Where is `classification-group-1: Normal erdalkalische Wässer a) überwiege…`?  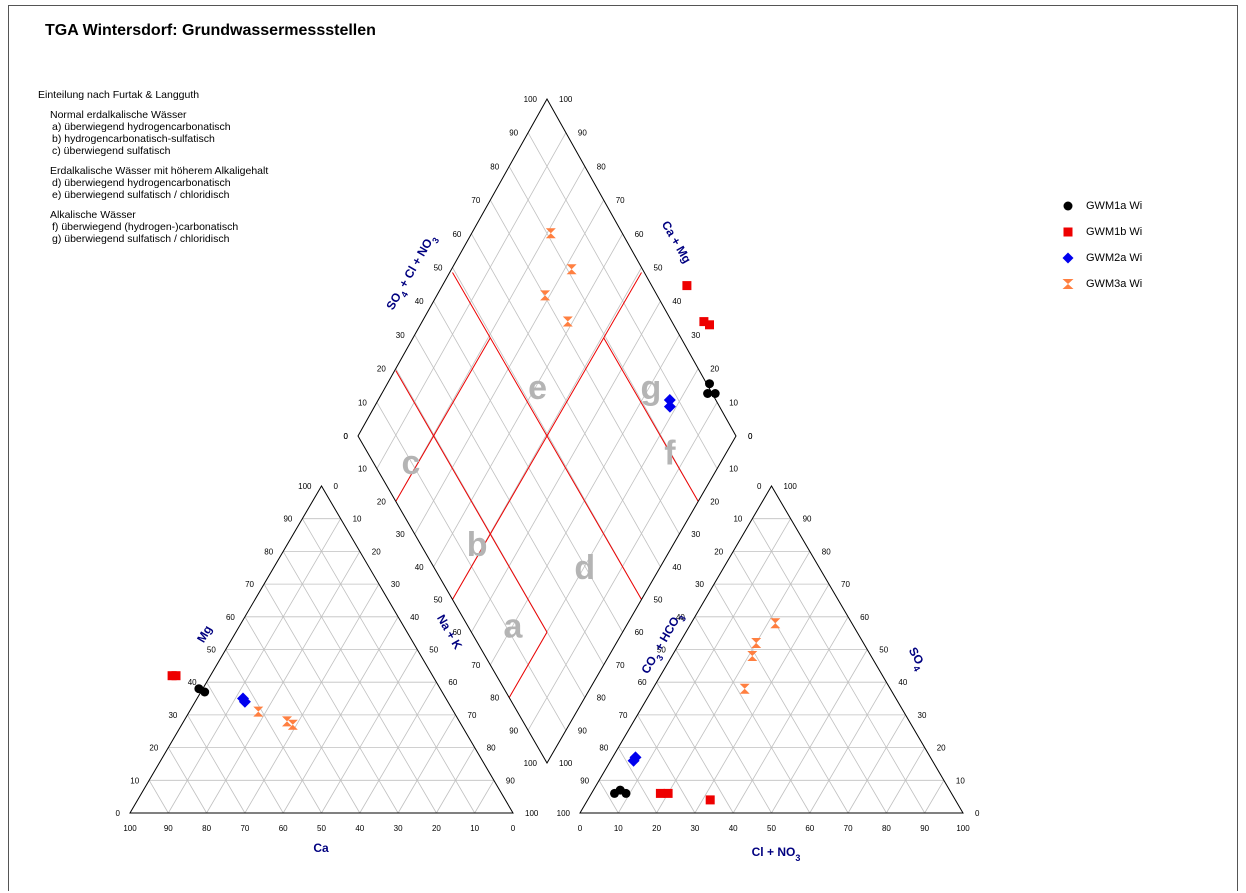 classification-group-1: Normal erdalkalische Wässer a) überwiege… is located at coordinates (153, 133).